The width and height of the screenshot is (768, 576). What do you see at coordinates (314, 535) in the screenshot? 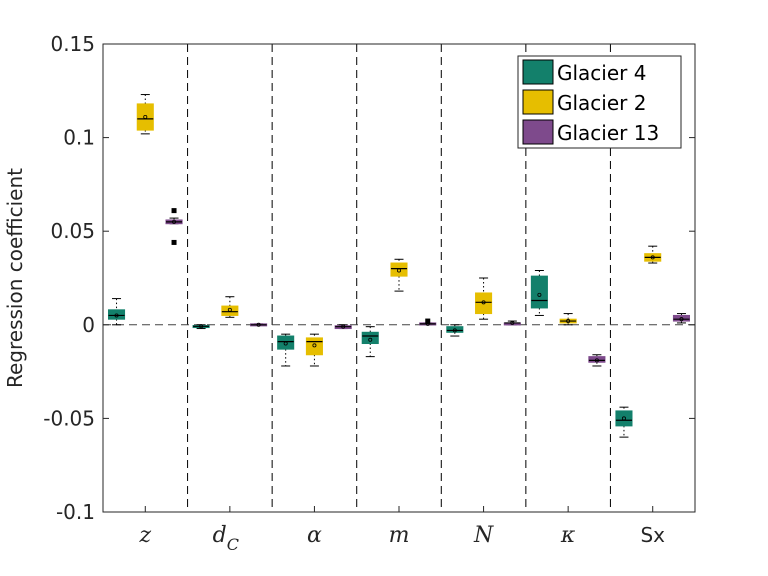
I see `x-tick-label: α` at bounding box center [314, 535].